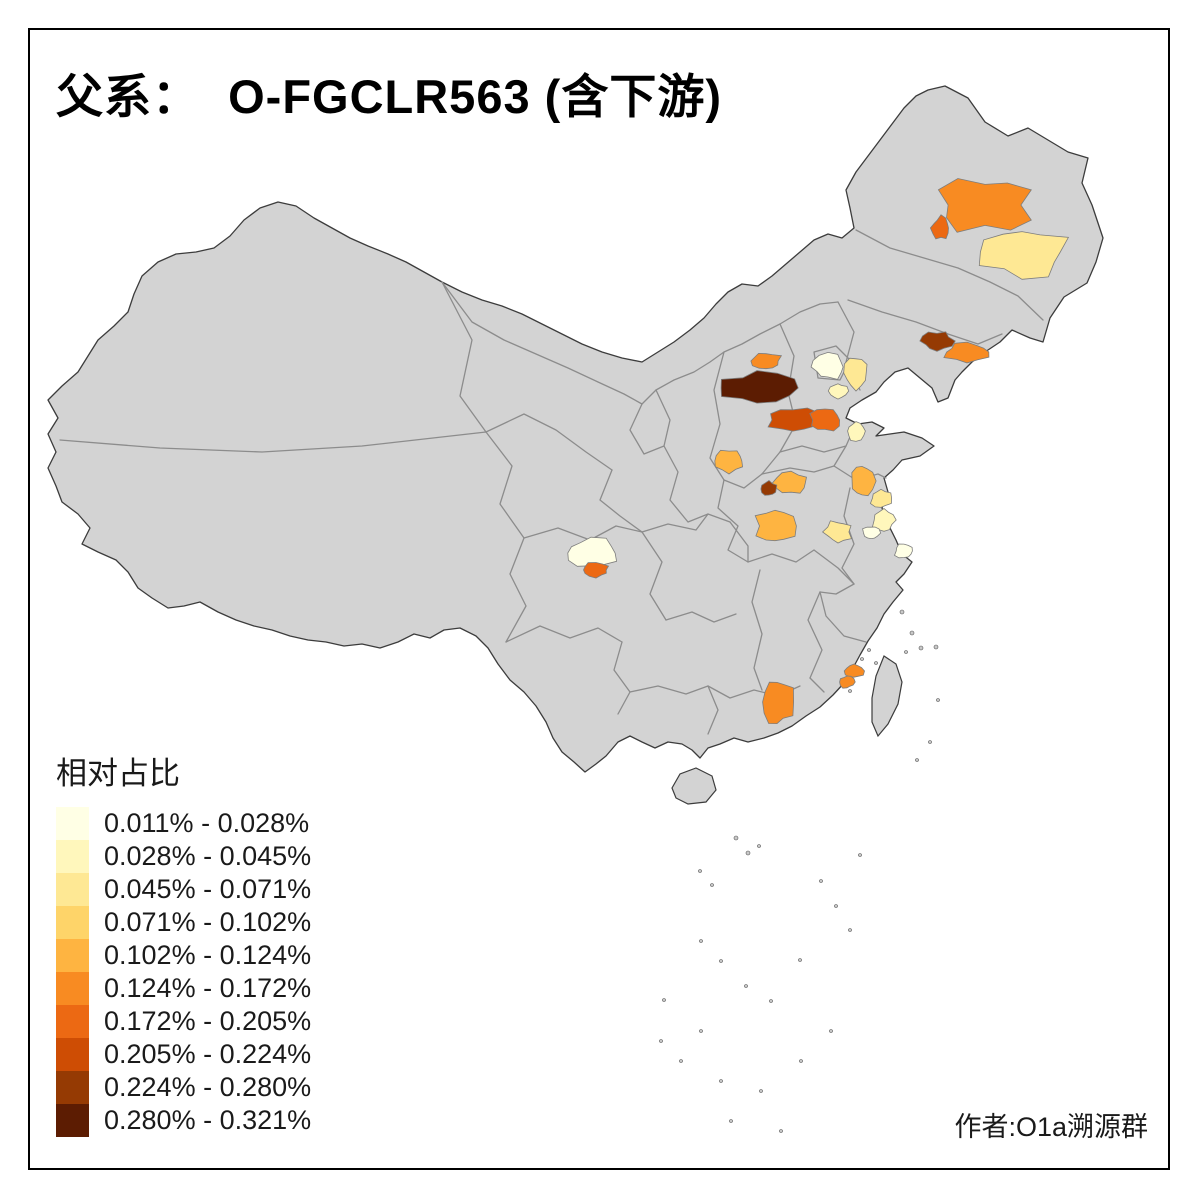 The height and width of the screenshot is (1200, 1200). What do you see at coordinates (208, 922) in the screenshot?
I see `legend-label: 0.071% - 0.102%` at bounding box center [208, 922].